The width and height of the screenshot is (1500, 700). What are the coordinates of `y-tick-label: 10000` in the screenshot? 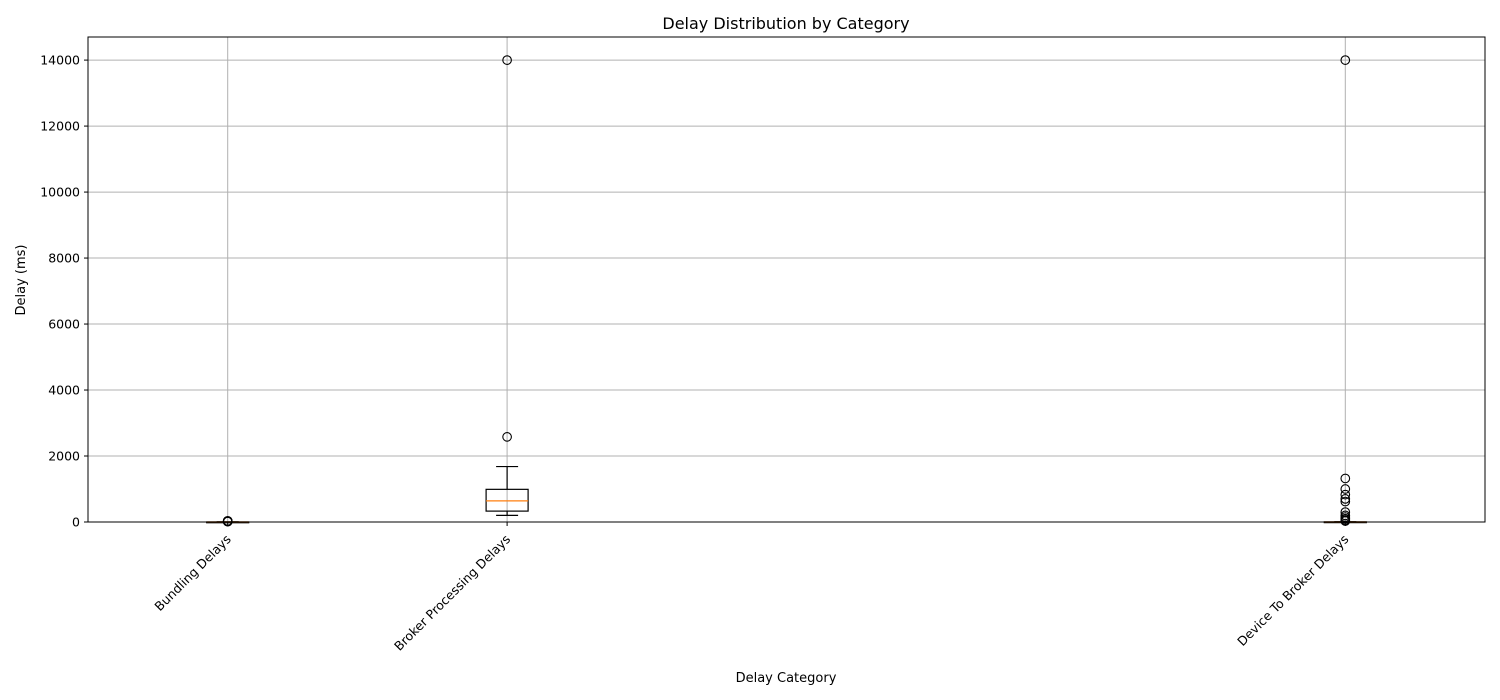 It's located at (60, 192).